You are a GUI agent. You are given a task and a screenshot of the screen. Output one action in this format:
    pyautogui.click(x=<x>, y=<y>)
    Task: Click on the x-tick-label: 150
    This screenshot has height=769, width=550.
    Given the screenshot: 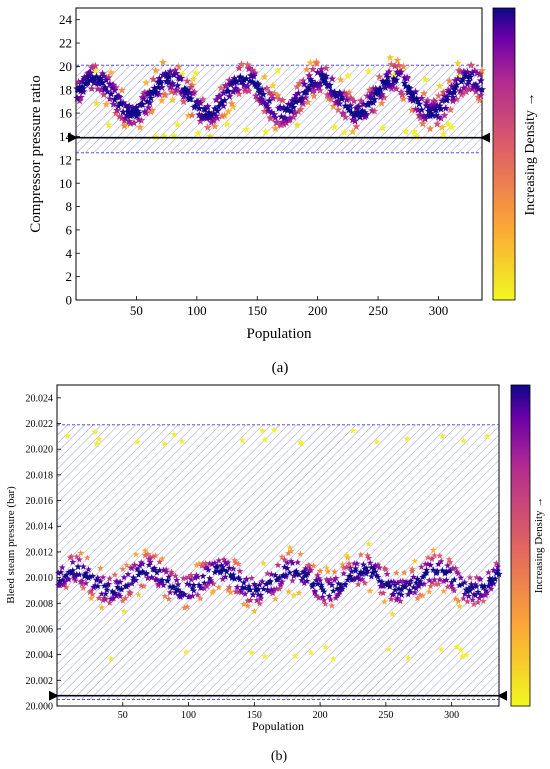 What is the action you would take?
    pyautogui.click(x=254, y=715)
    